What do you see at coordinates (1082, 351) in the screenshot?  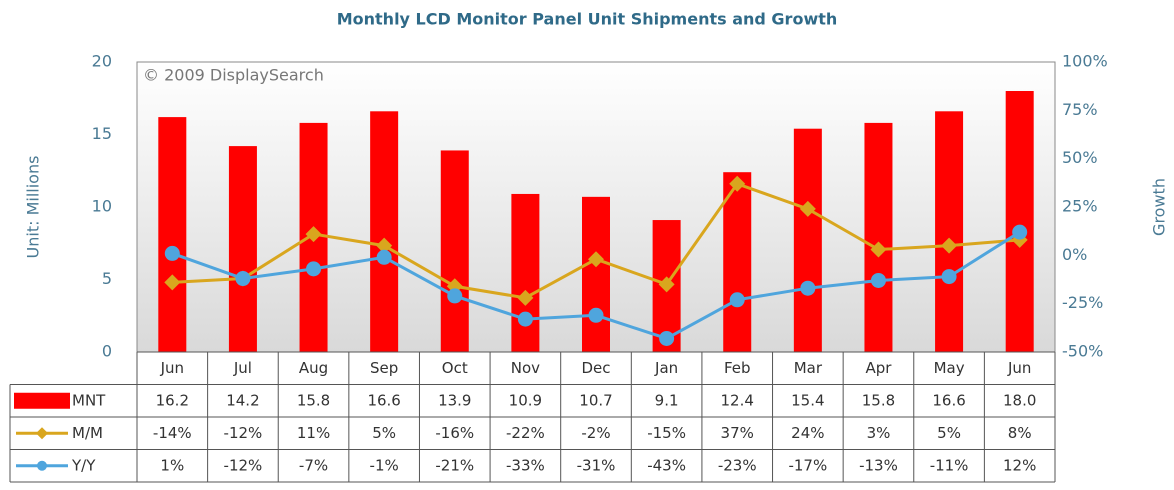 I see `y2-tick-label: -50%` at bounding box center [1082, 351].